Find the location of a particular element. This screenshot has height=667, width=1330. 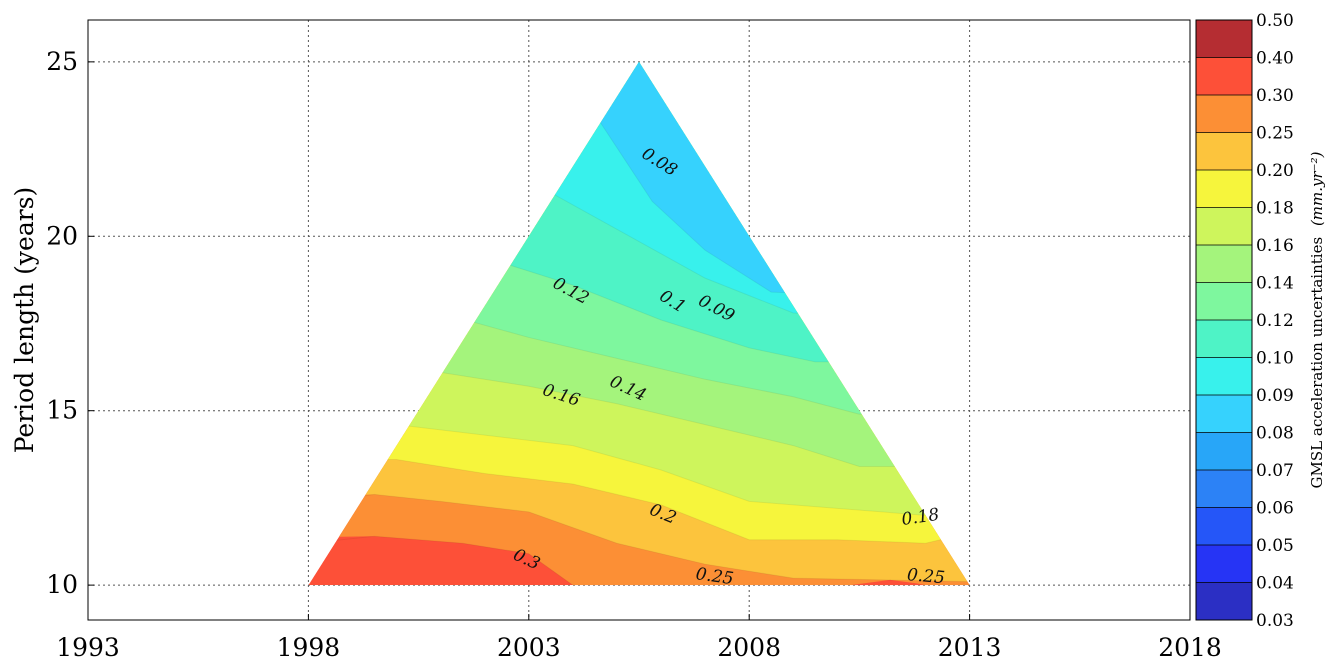

y-tick-label: 15 is located at coordinates (62, 410).